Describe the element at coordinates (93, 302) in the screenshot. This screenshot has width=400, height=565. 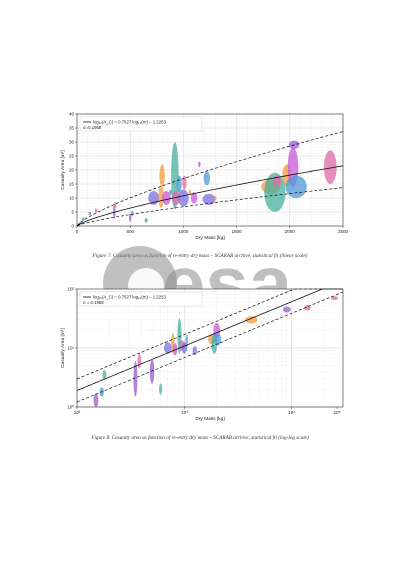
I see `legend-sigma-label: σ = 0.1958` at that location.